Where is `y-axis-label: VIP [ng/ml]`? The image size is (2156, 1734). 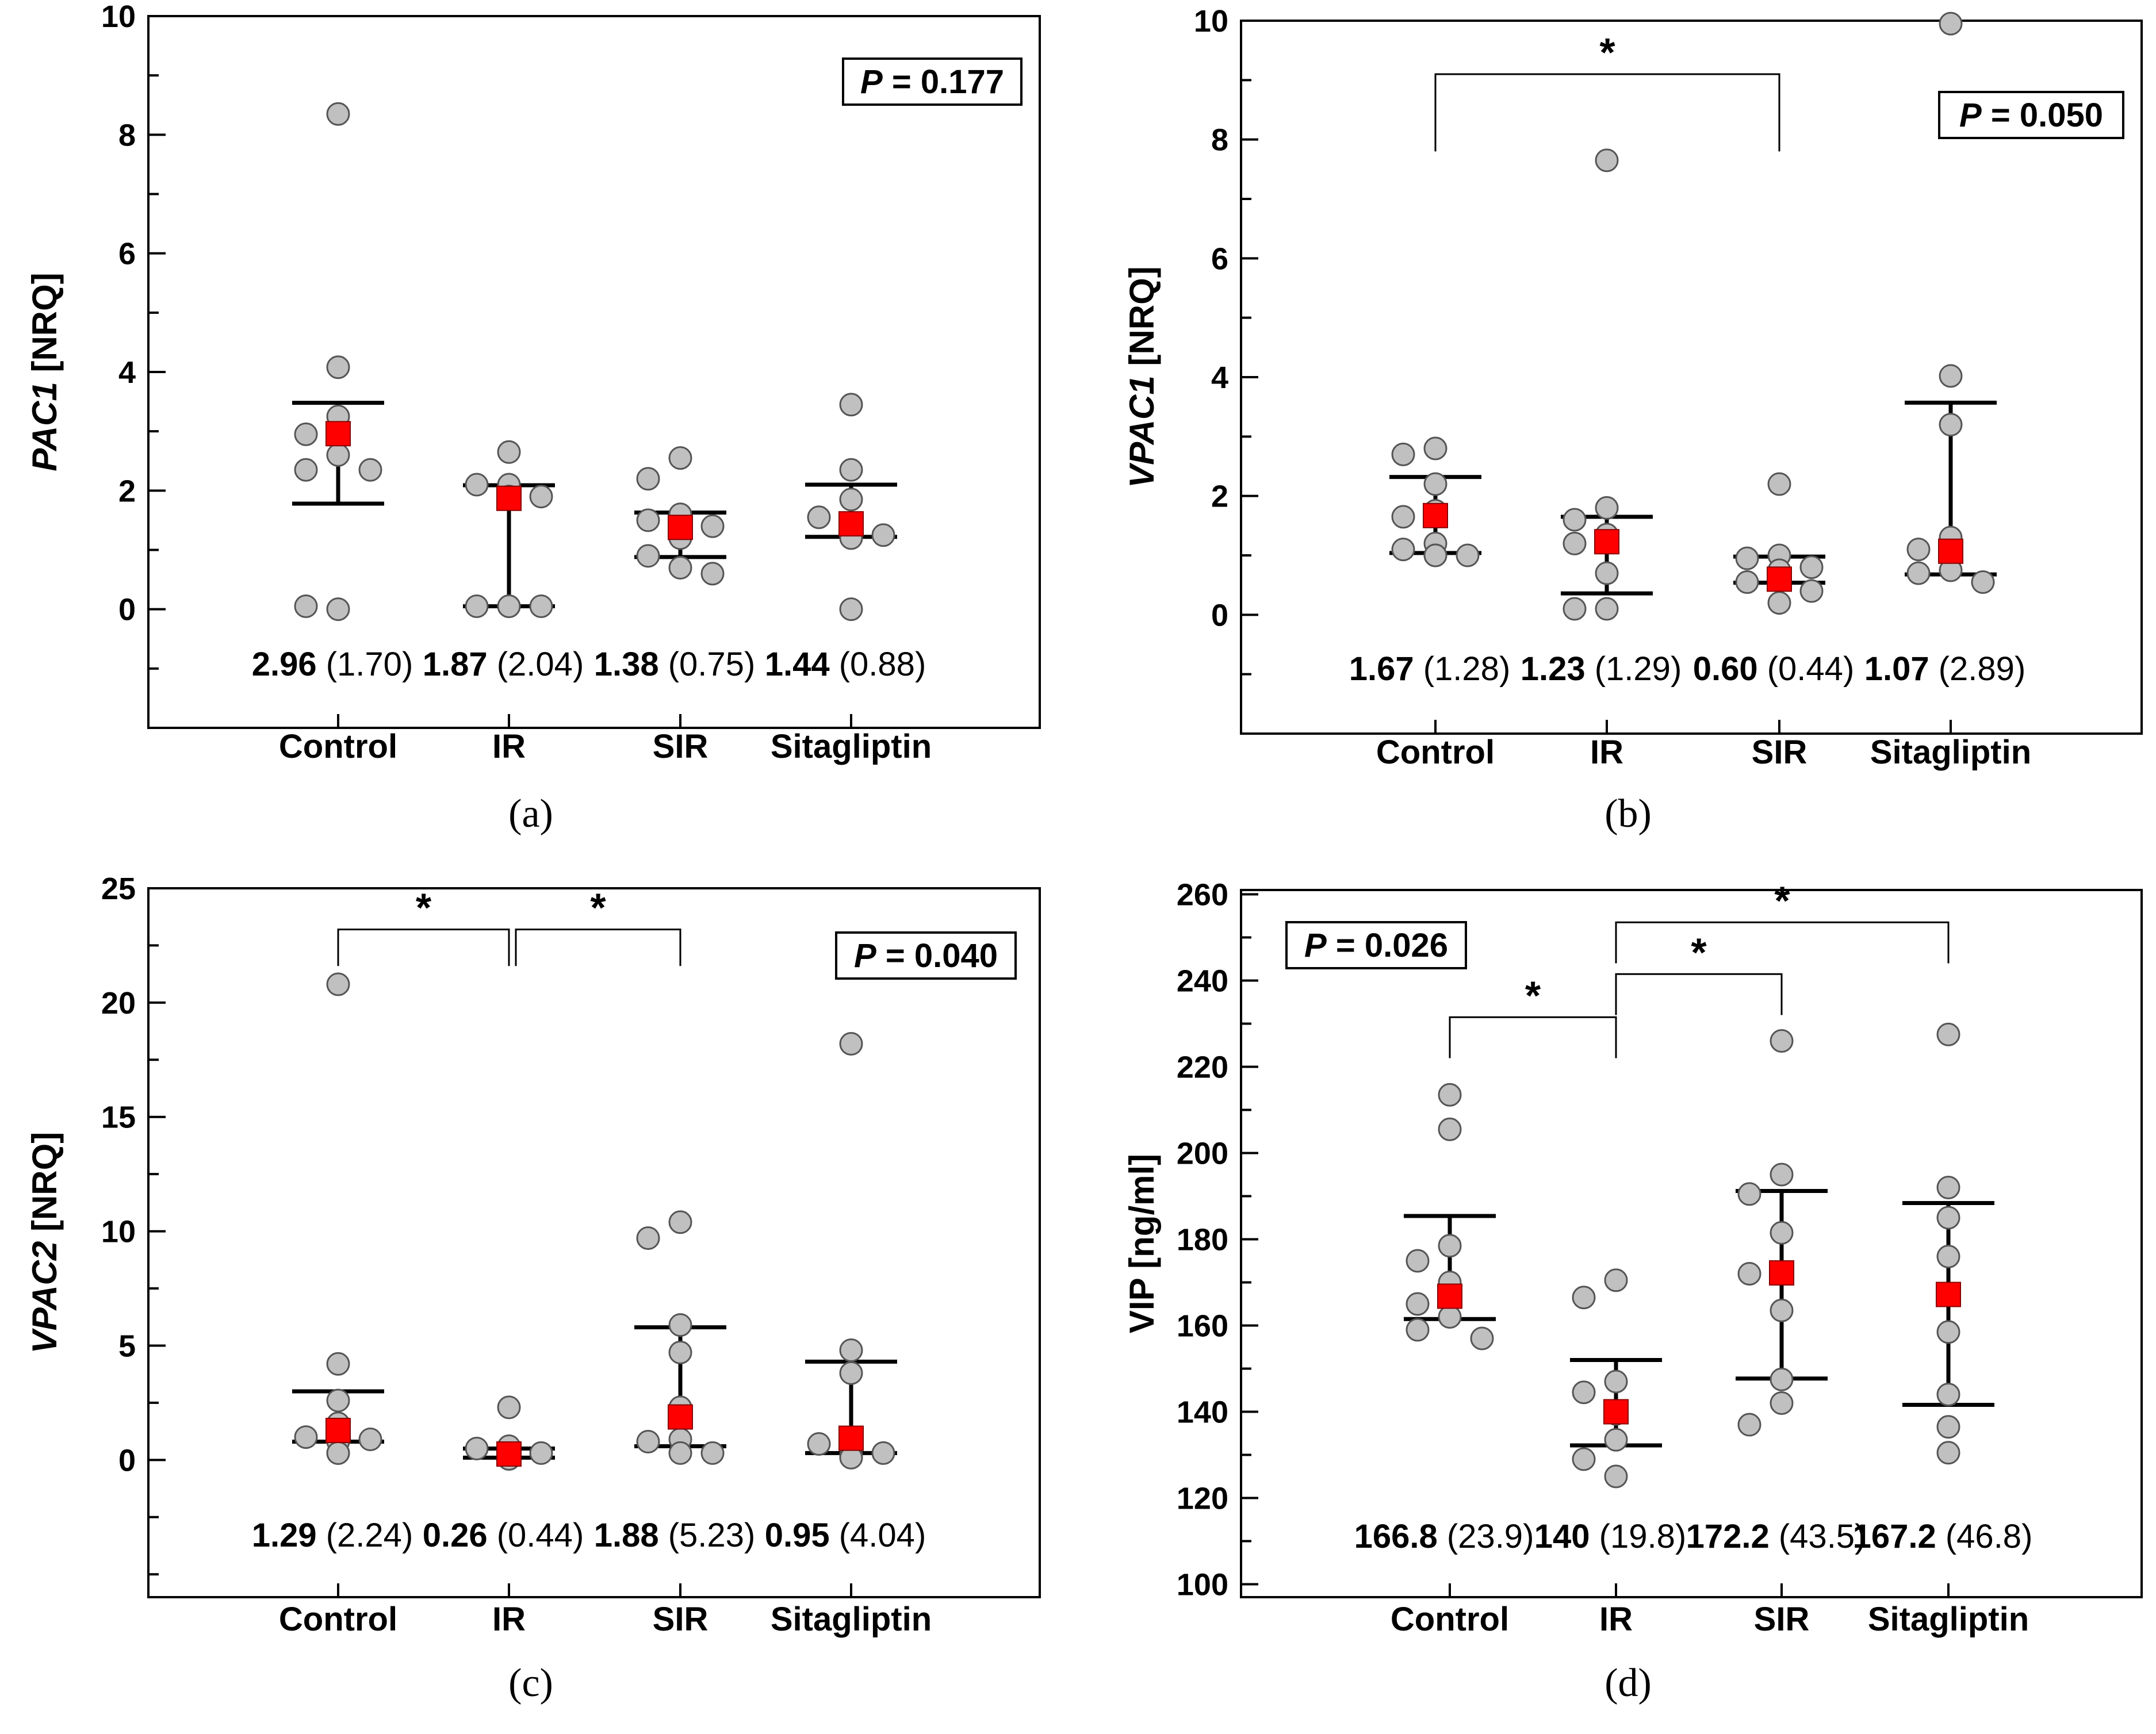 y-axis-label: VIP [ng/ml] is located at coordinates (1142, 1244).